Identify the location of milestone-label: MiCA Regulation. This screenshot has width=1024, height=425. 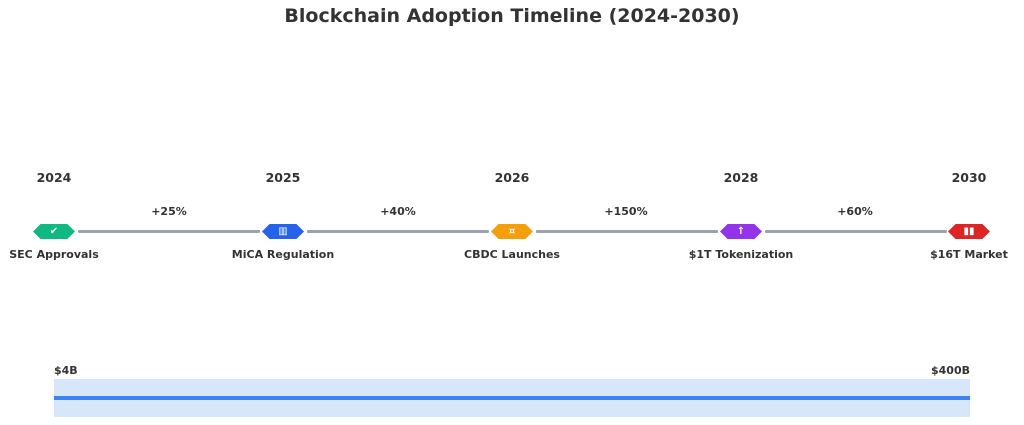
(283, 254).